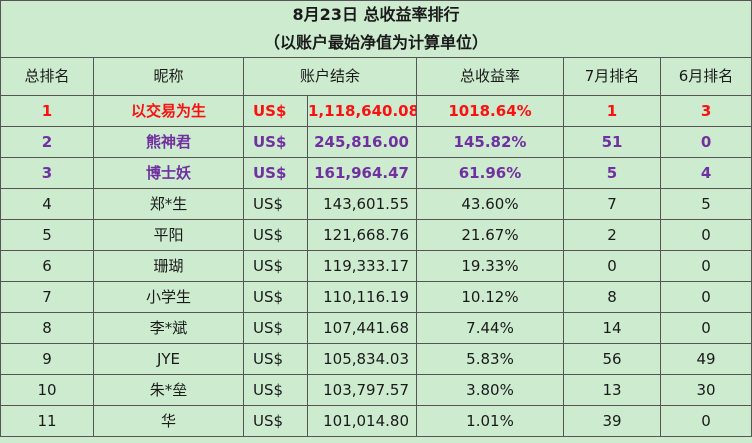 The image size is (752, 443). I want to click on page-title: 8月23日 总收益率排行, so click(376, 14).